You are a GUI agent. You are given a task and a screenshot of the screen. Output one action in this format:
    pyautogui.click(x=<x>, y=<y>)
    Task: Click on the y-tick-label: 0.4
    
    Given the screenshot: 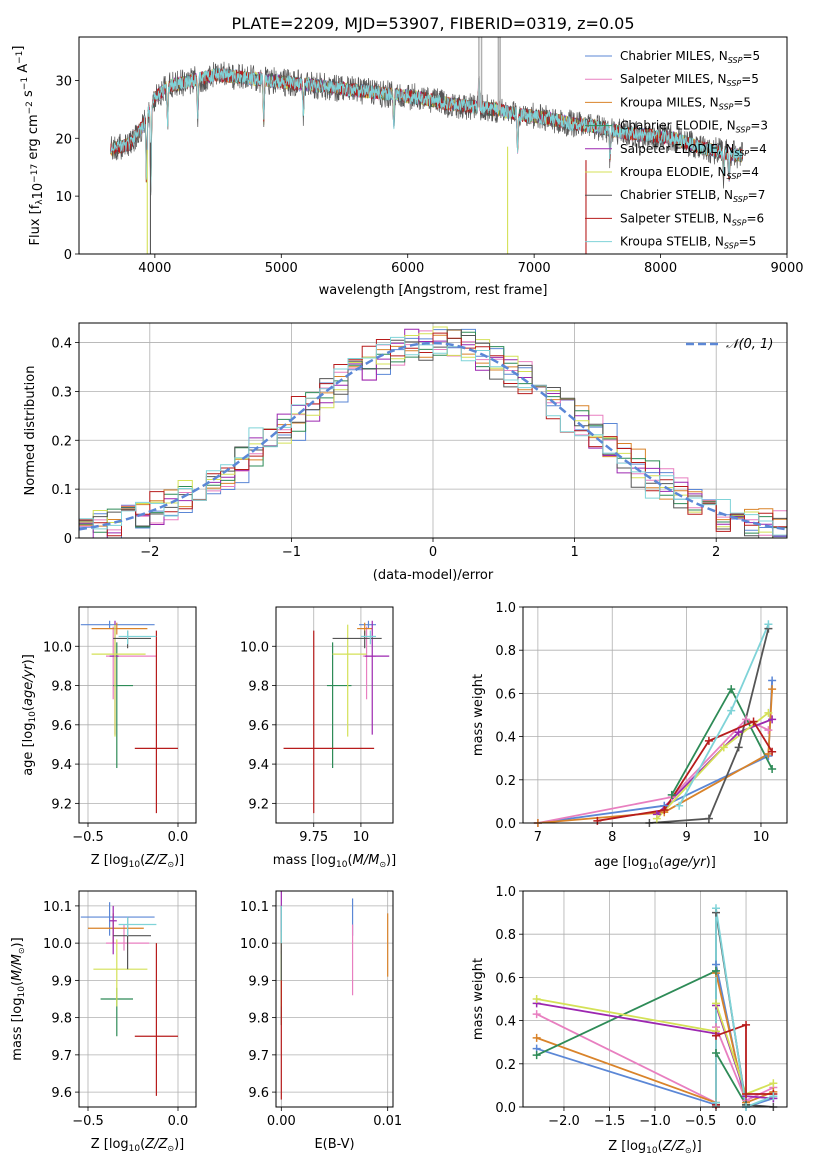 What is the action you would take?
    pyautogui.click(x=61, y=344)
    